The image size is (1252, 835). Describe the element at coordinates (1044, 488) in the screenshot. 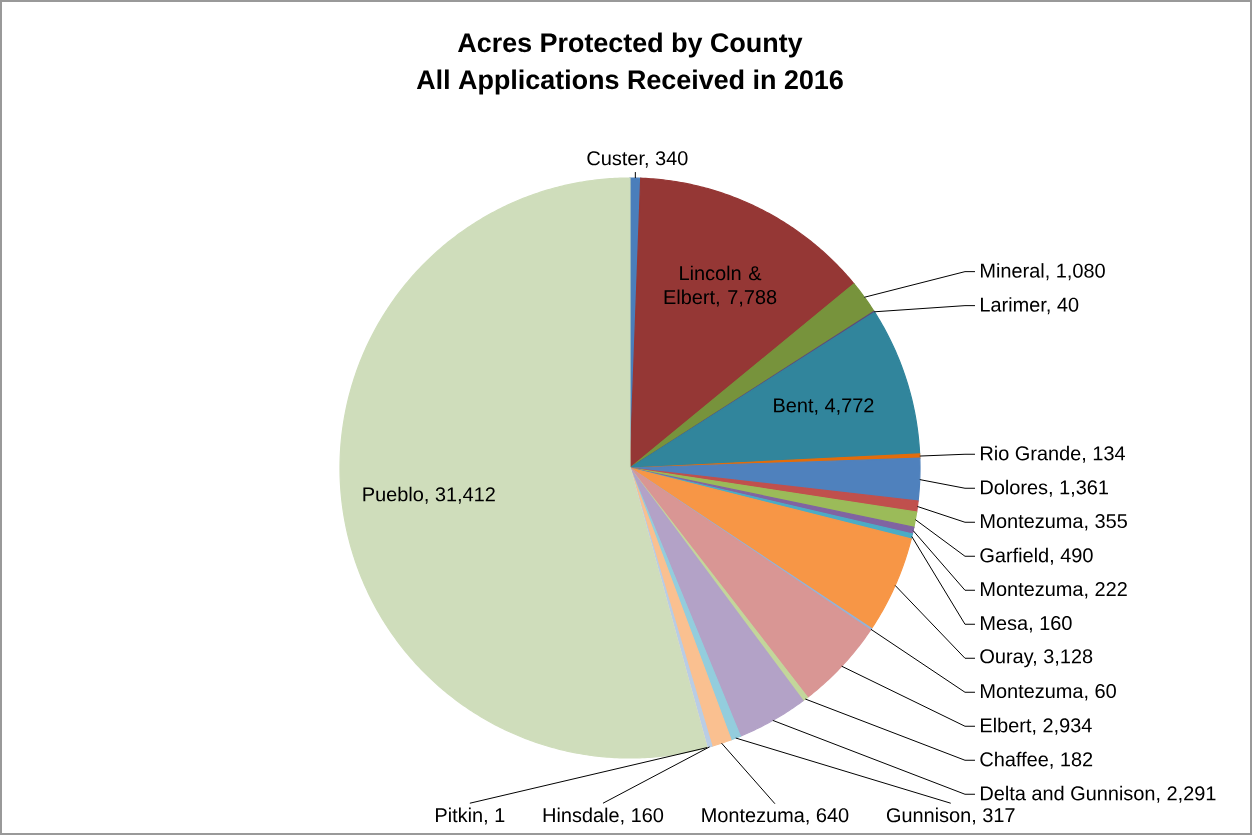

I see `slice-label: Dolores, 1,361` at that location.